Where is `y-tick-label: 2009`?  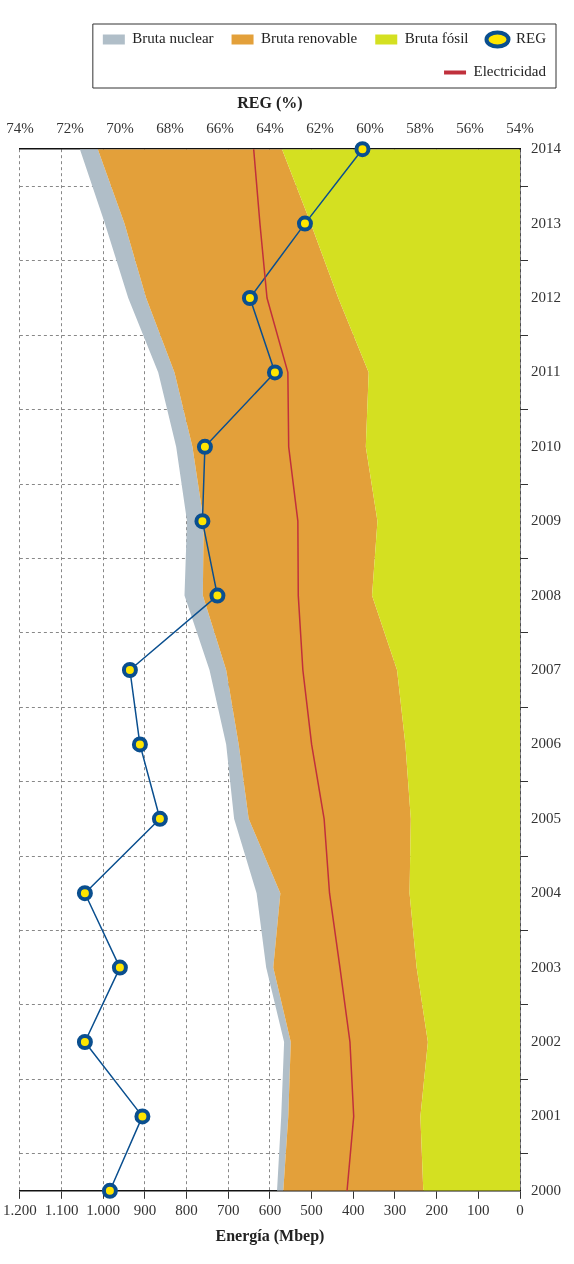 y-tick-label: 2009 is located at coordinates (546, 520).